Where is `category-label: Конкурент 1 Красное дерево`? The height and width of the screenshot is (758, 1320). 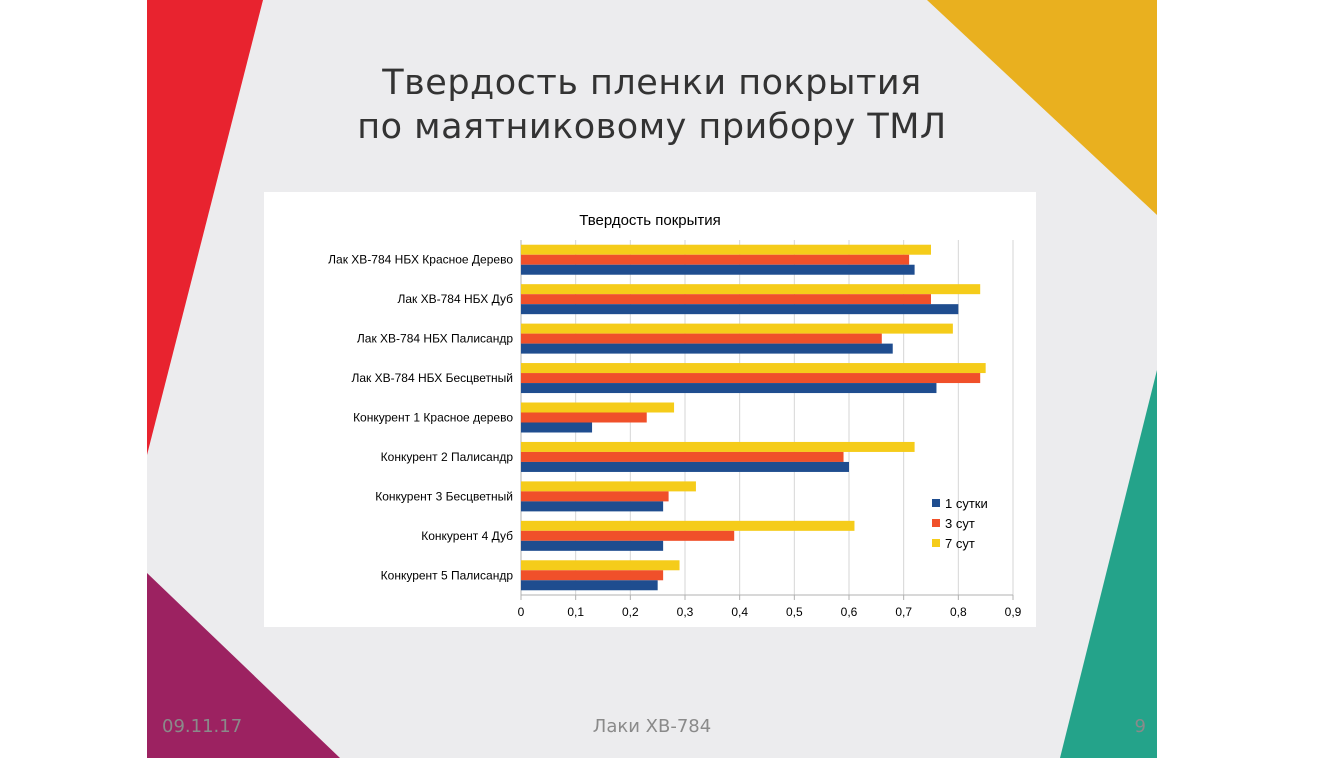
category-label: Конкурент 1 Красное дерево is located at coordinates (433, 418).